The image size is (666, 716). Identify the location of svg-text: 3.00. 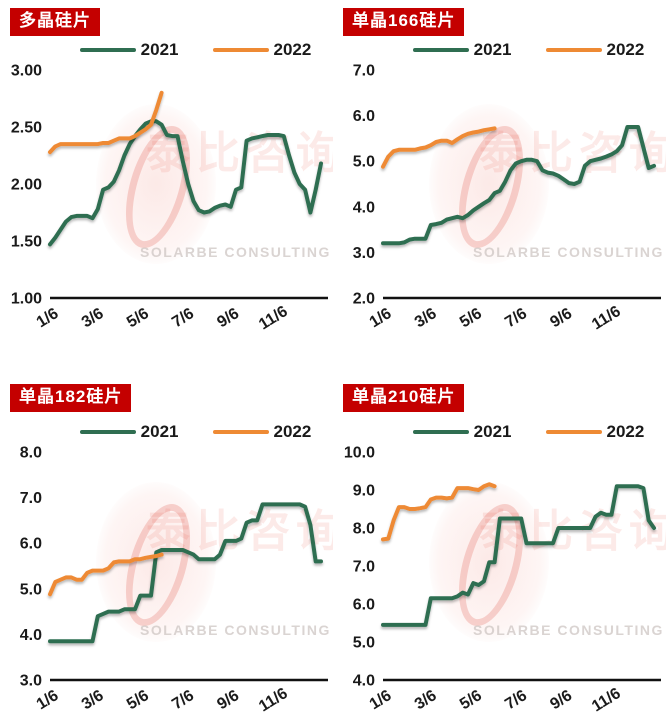
(26, 71).